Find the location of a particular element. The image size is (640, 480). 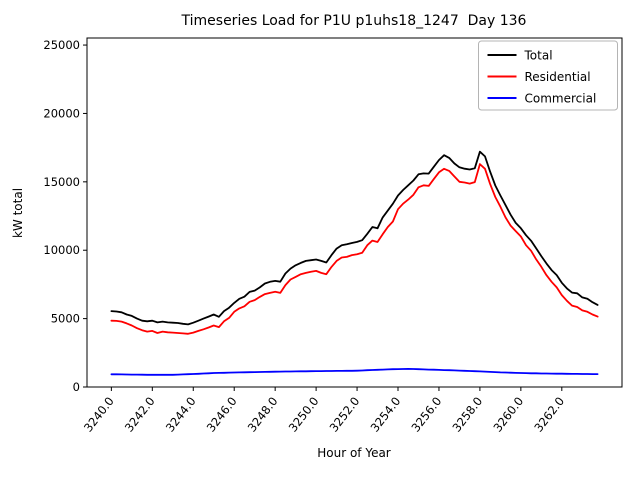

y-tick-label: 15000 is located at coordinates (61, 182).